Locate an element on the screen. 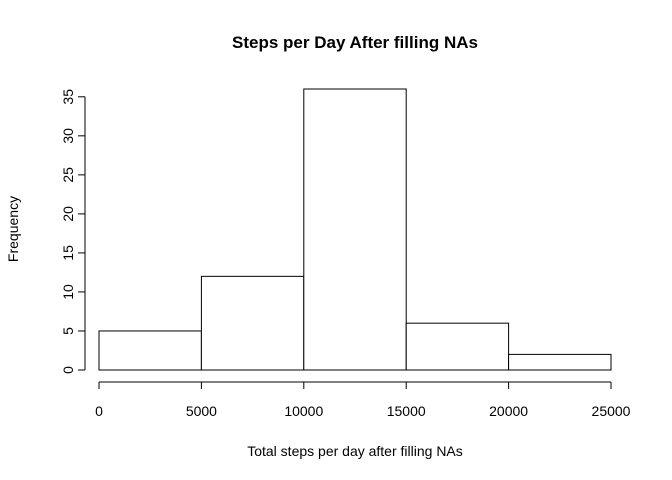  chart-title: Steps per Day After filling NAs is located at coordinates (355, 42).